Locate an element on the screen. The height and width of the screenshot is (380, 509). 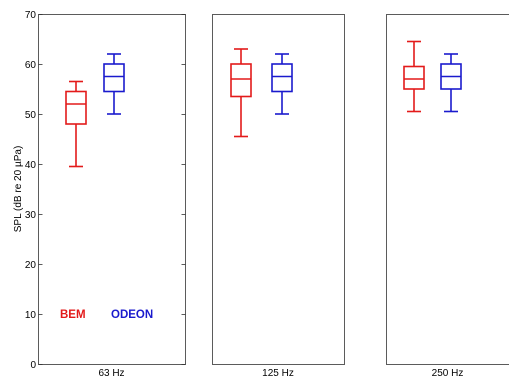
y-tick-label: 60 is located at coordinates (31, 65).